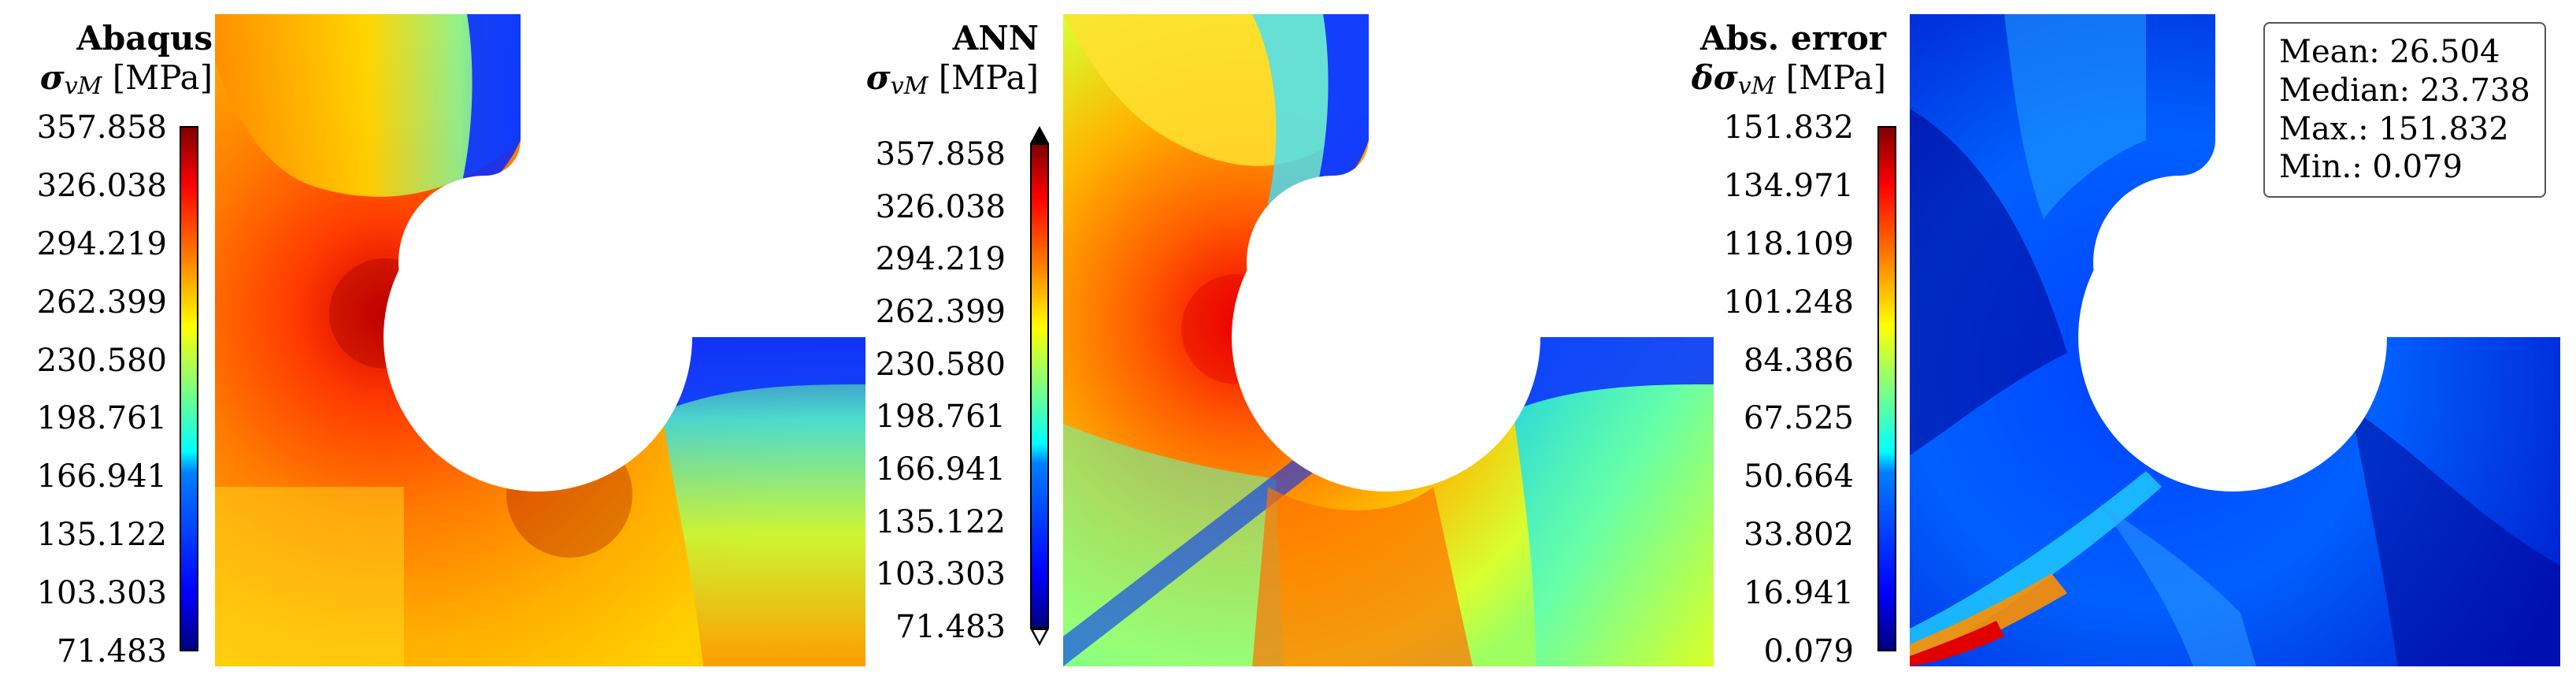  What do you see at coordinates (1788, 243) in the screenshot?
I see `colorbar-tick-label: 118.109` at bounding box center [1788, 243].